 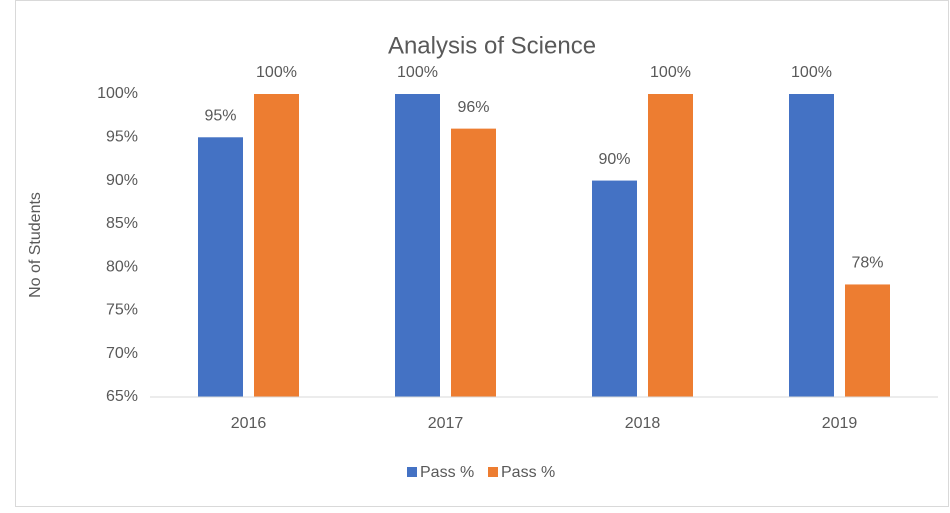 I want to click on data-label: 95%, so click(x=220, y=116).